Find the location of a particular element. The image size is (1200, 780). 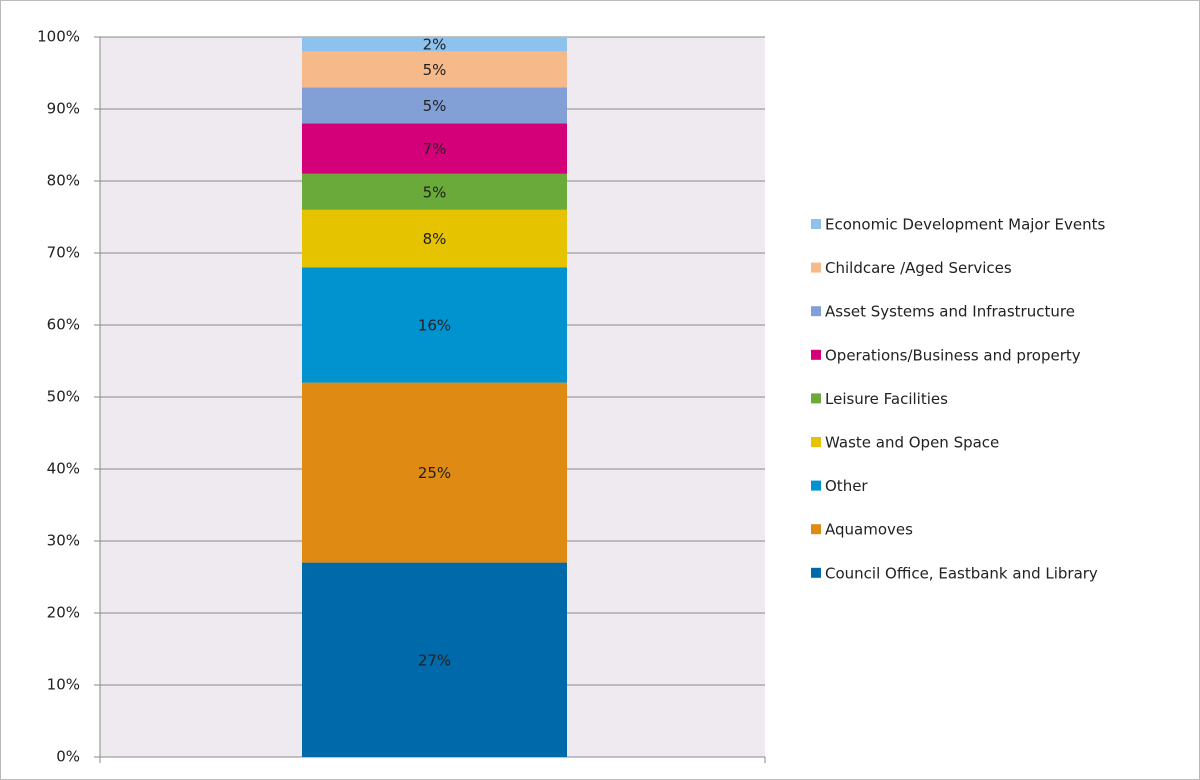

legend-label: Childcare /Aged Services is located at coordinates (918, 268).